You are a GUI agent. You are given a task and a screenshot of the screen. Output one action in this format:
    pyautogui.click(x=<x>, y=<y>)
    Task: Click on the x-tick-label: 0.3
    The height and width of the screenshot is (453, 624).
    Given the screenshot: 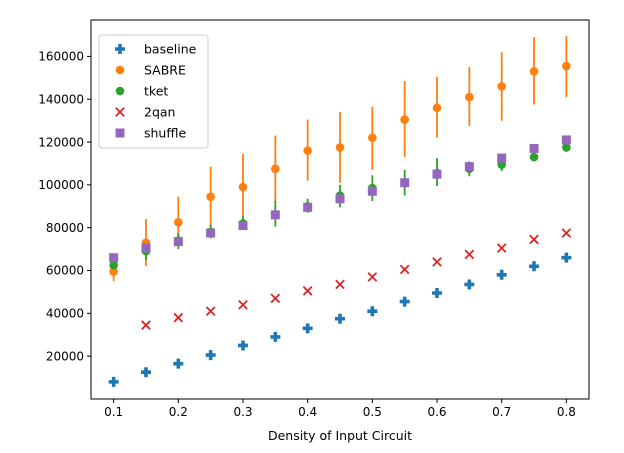 What is the action you would take?
    pyautogui.click(x=242, y=412)
    